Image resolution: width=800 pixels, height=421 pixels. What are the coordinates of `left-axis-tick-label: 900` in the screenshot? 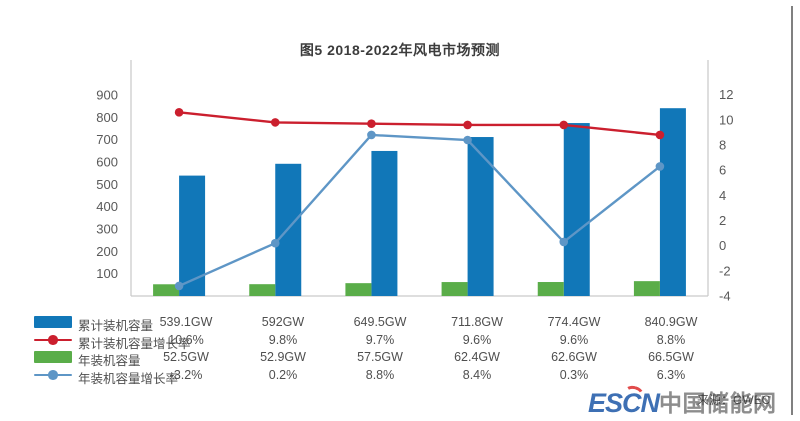 It's located at (107, 95).